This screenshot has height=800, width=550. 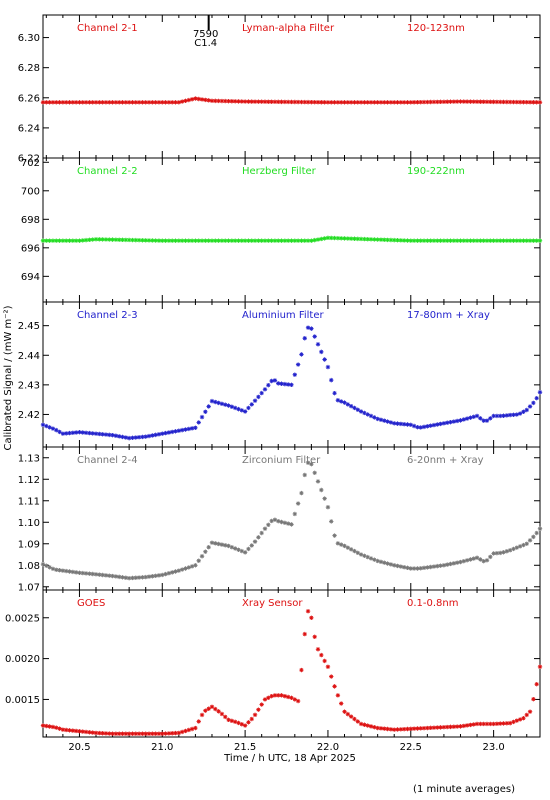 I want to click on y-tick-label: 1.08, so click(x=29, y=566).